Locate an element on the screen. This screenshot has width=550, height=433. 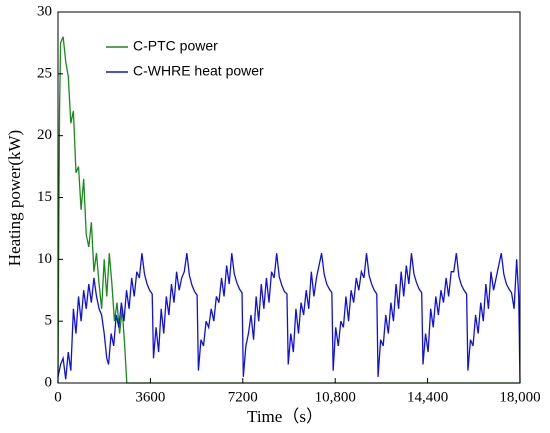
x-tick-label: 3600 is located at coordinates (150, 397).